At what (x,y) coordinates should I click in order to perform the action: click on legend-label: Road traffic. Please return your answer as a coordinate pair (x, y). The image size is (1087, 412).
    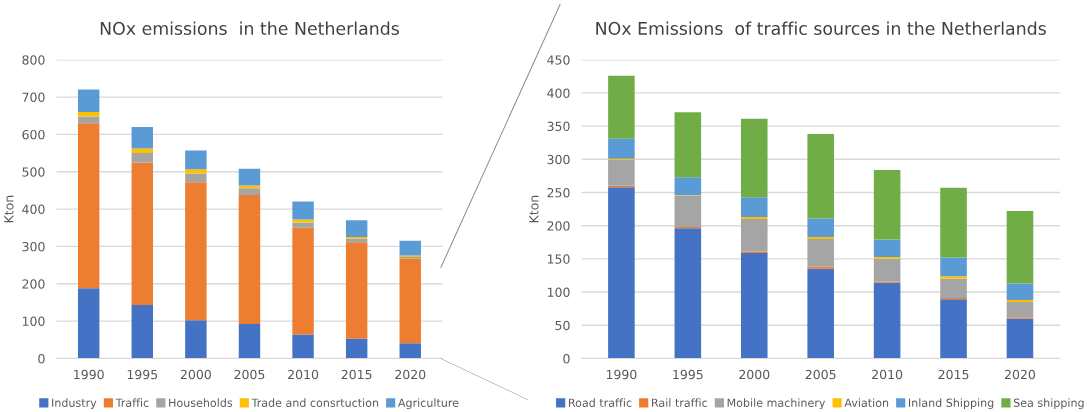
    Looking at the image, I should click on (600, 402).